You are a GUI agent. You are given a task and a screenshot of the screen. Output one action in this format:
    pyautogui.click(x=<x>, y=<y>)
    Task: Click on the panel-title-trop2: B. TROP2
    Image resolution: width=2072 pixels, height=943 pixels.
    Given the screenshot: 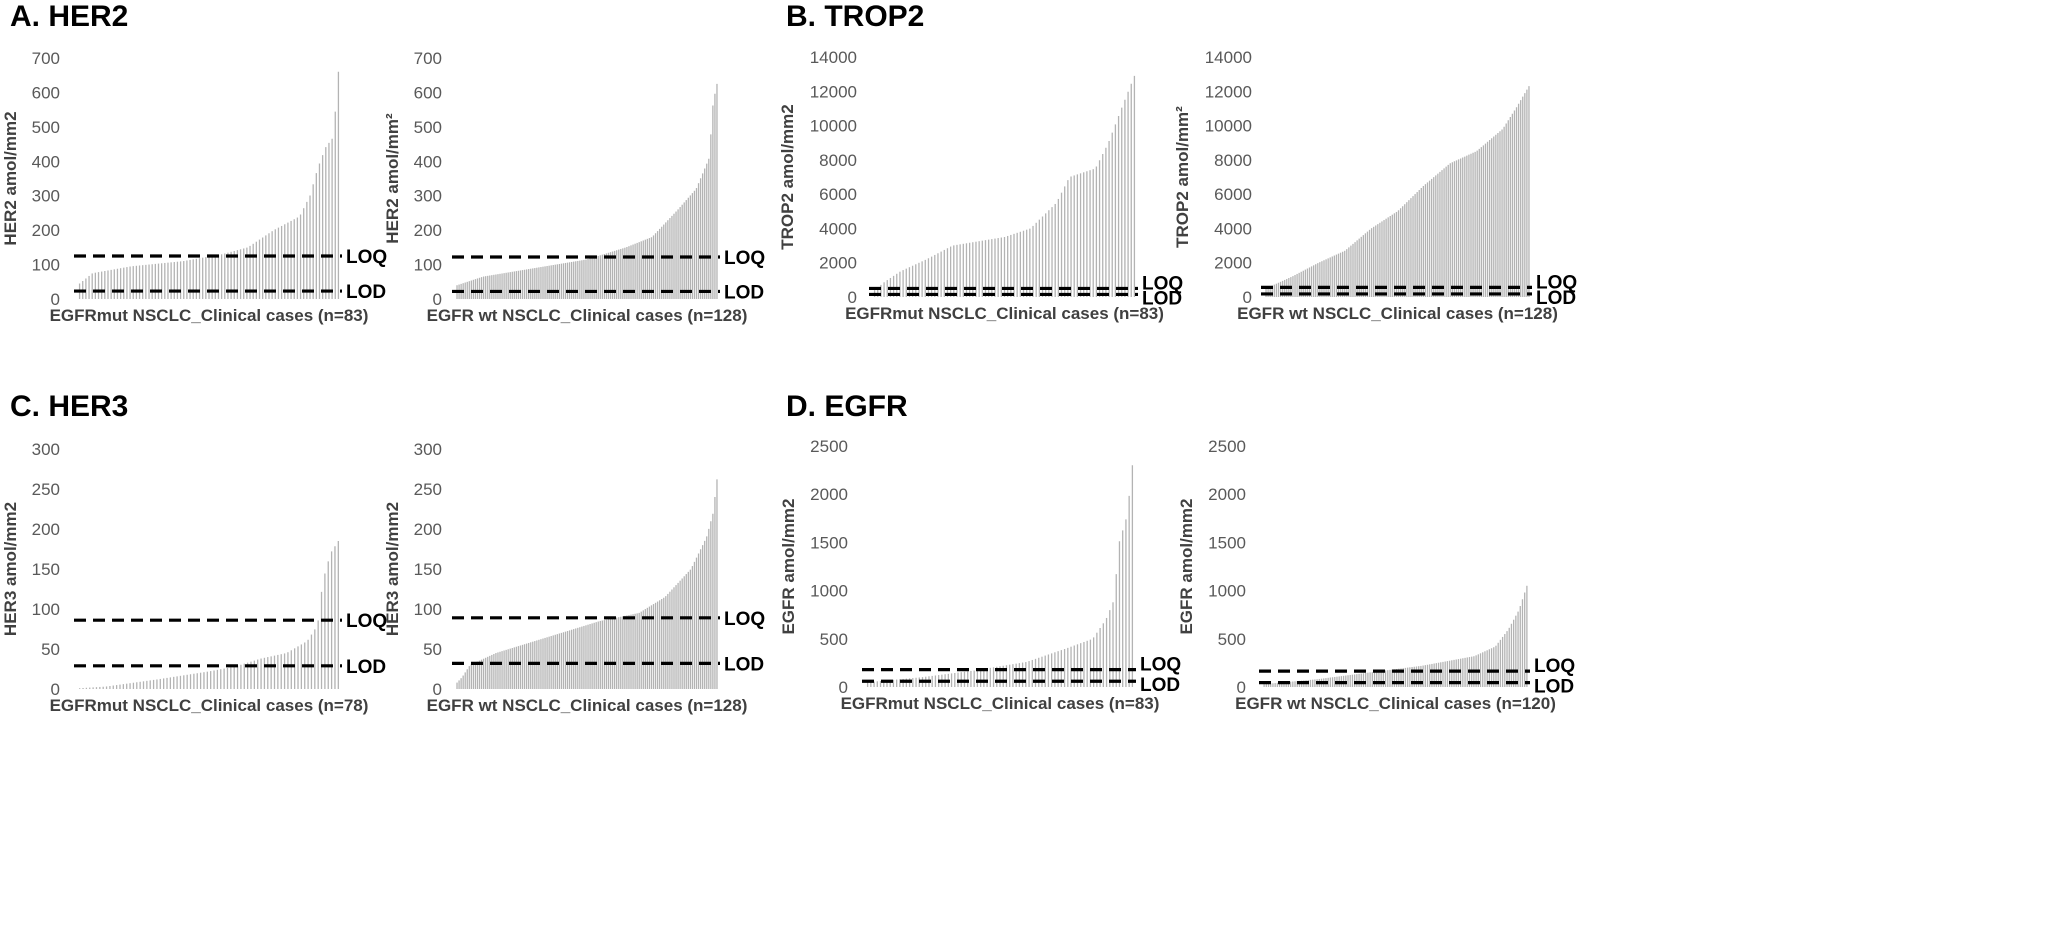 What is the action you would take?
    pyautogui.click(x=855, y=16)
    